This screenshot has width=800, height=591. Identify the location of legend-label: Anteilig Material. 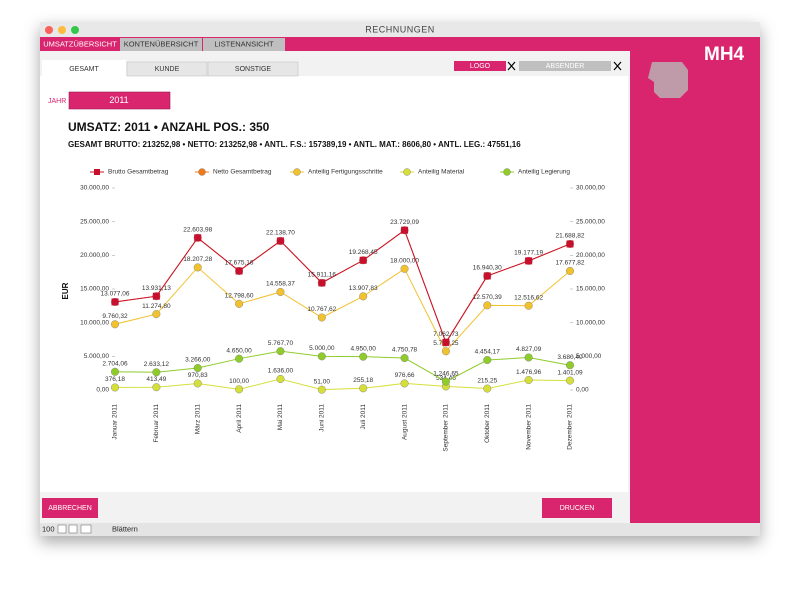
(441, 172).